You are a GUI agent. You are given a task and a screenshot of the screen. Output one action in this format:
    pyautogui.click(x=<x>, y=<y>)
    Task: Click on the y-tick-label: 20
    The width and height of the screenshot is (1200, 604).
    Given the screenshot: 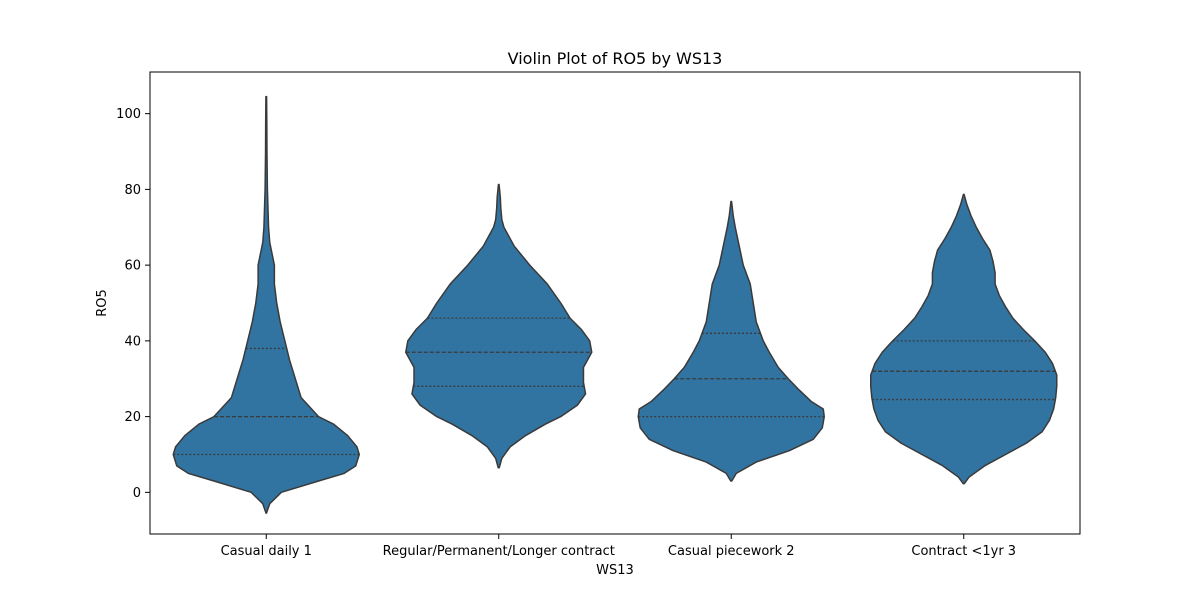 What is the action you would take?
    pyautogui.click(x=132, y=417)
    